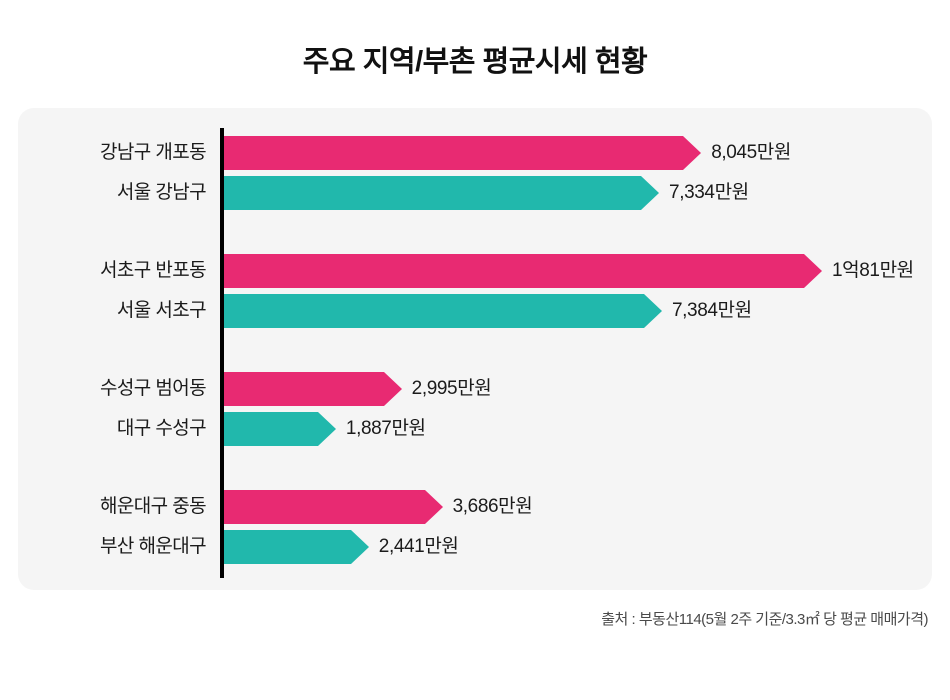 Image resolution: width=950 pixels, height=700 pixels. I want to click on chart-row: 강남구 개포동 8,045만원, so click(475, 153).